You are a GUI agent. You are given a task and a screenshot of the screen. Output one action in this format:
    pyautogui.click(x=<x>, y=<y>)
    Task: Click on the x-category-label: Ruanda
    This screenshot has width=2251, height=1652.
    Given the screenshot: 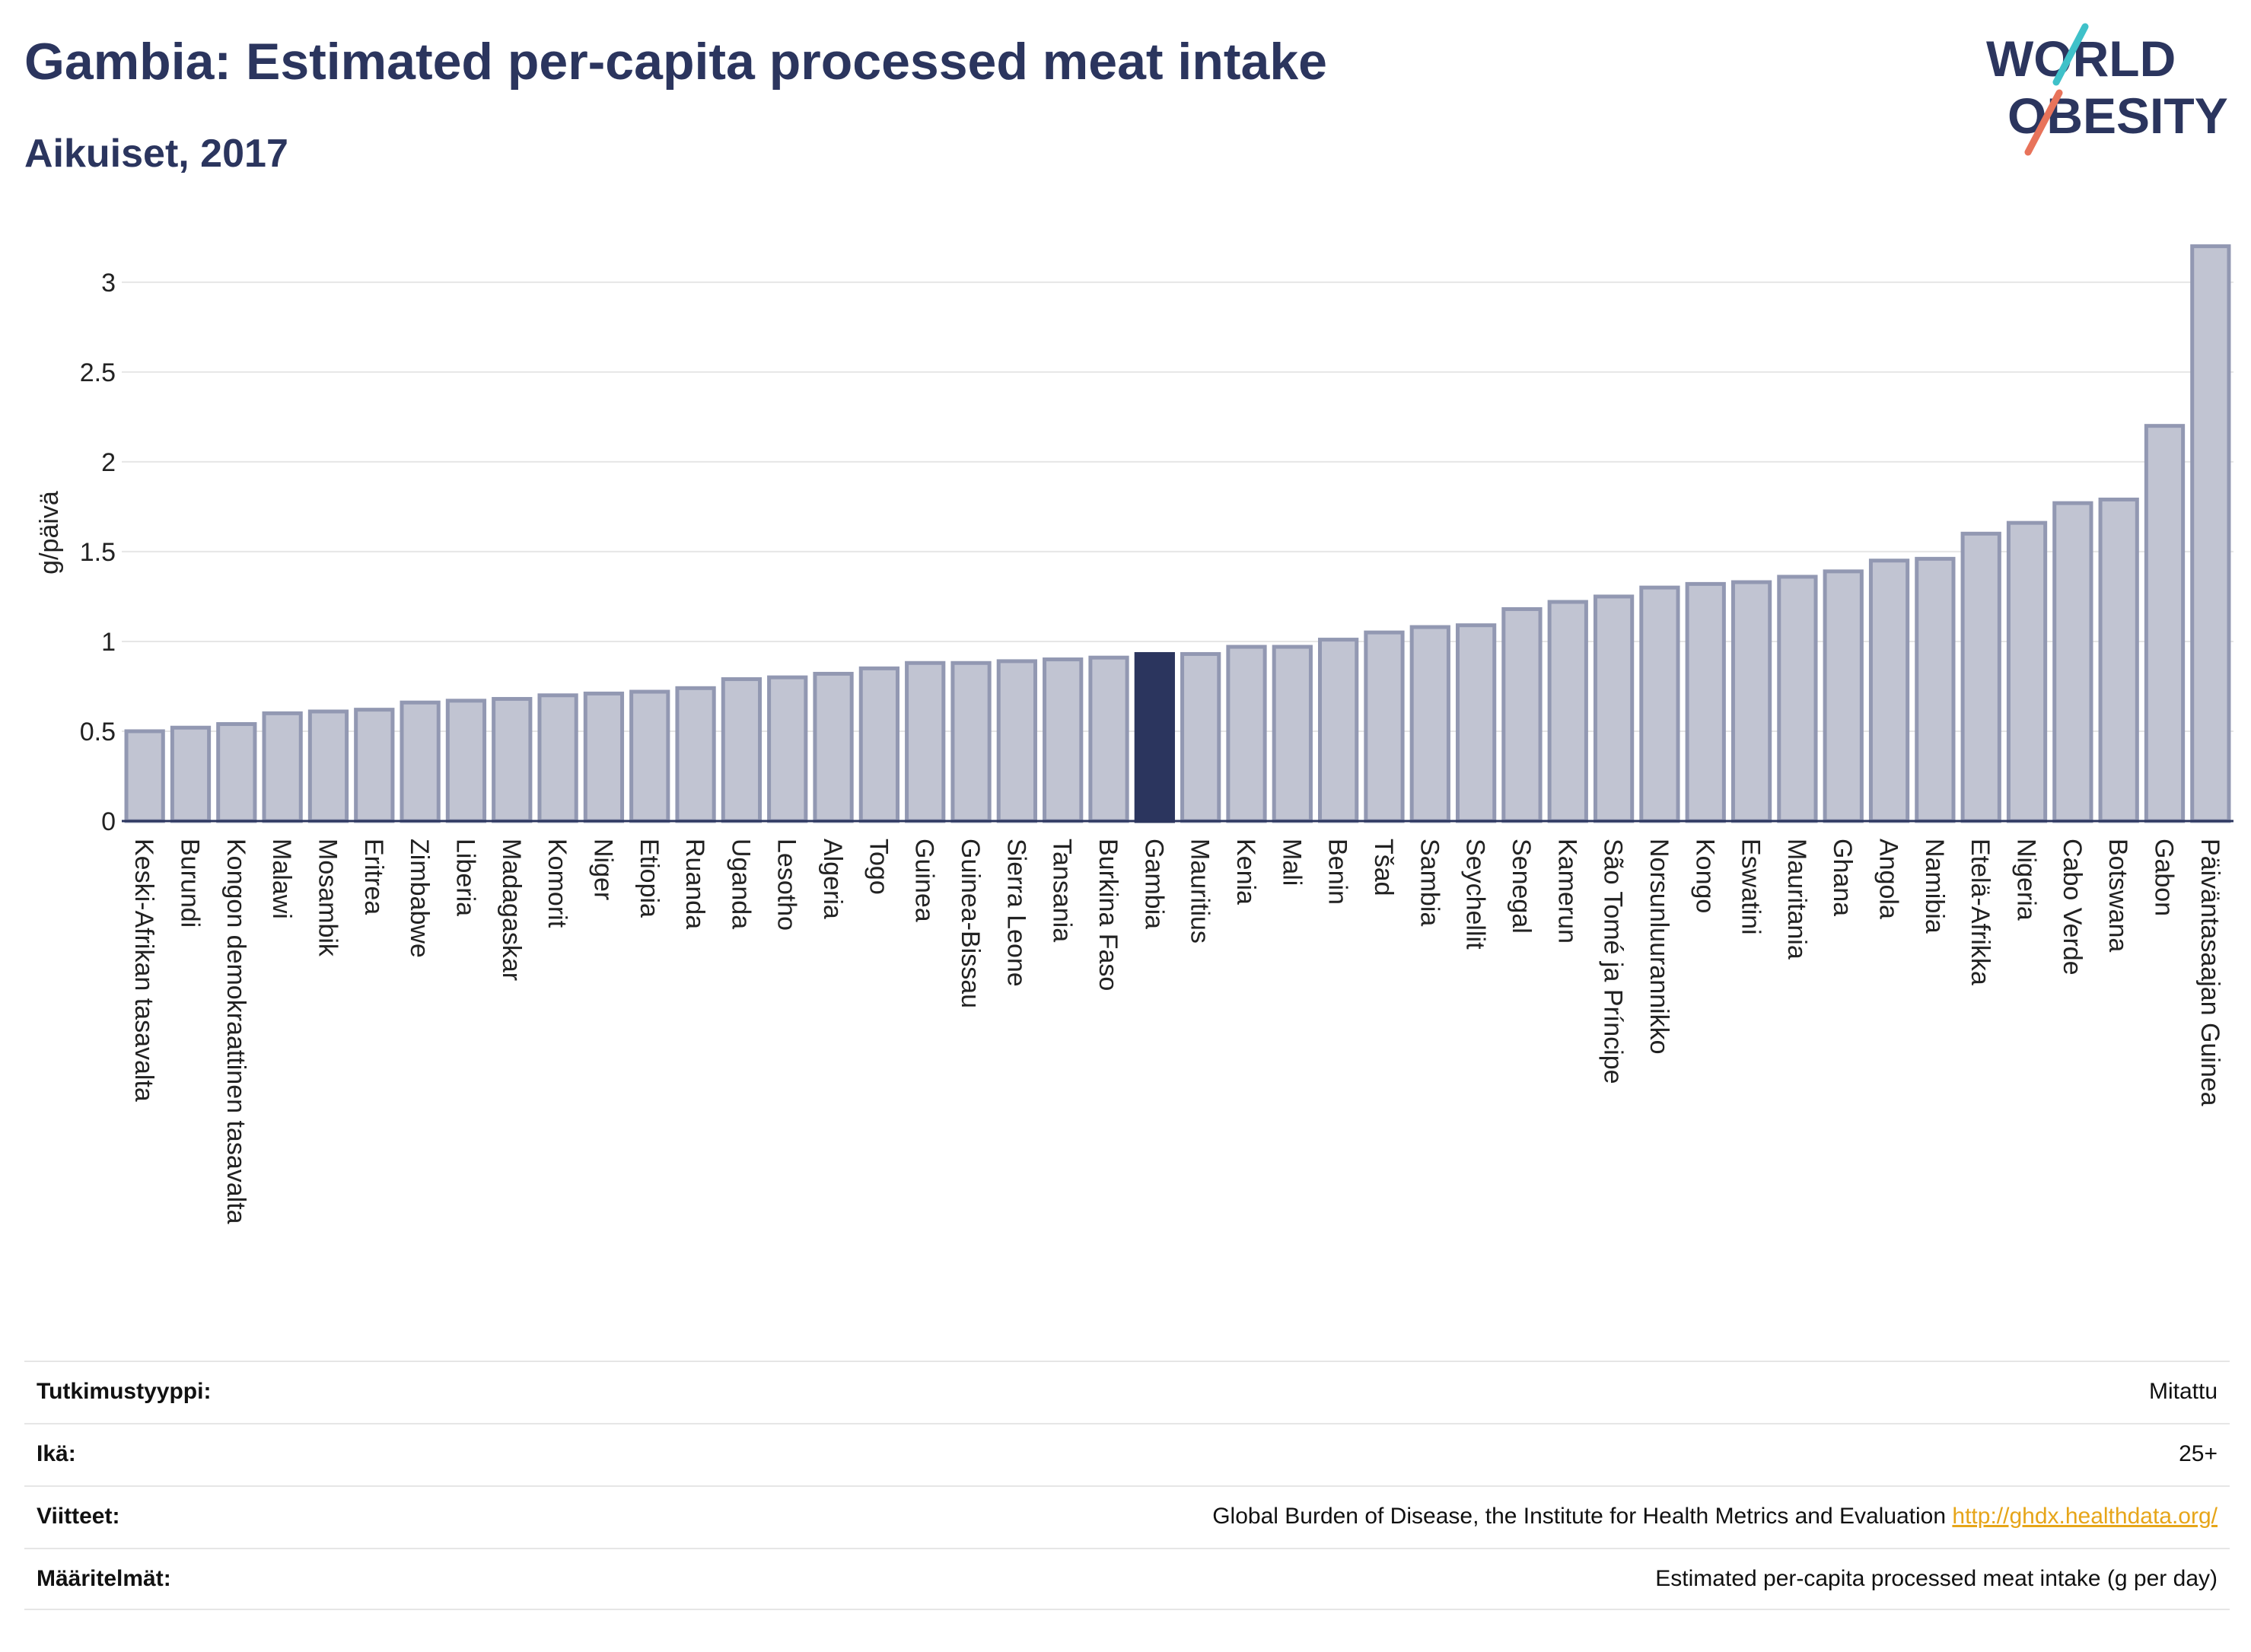 What is the action you would take?
    pyautogui.click(x=694, y=884)
    